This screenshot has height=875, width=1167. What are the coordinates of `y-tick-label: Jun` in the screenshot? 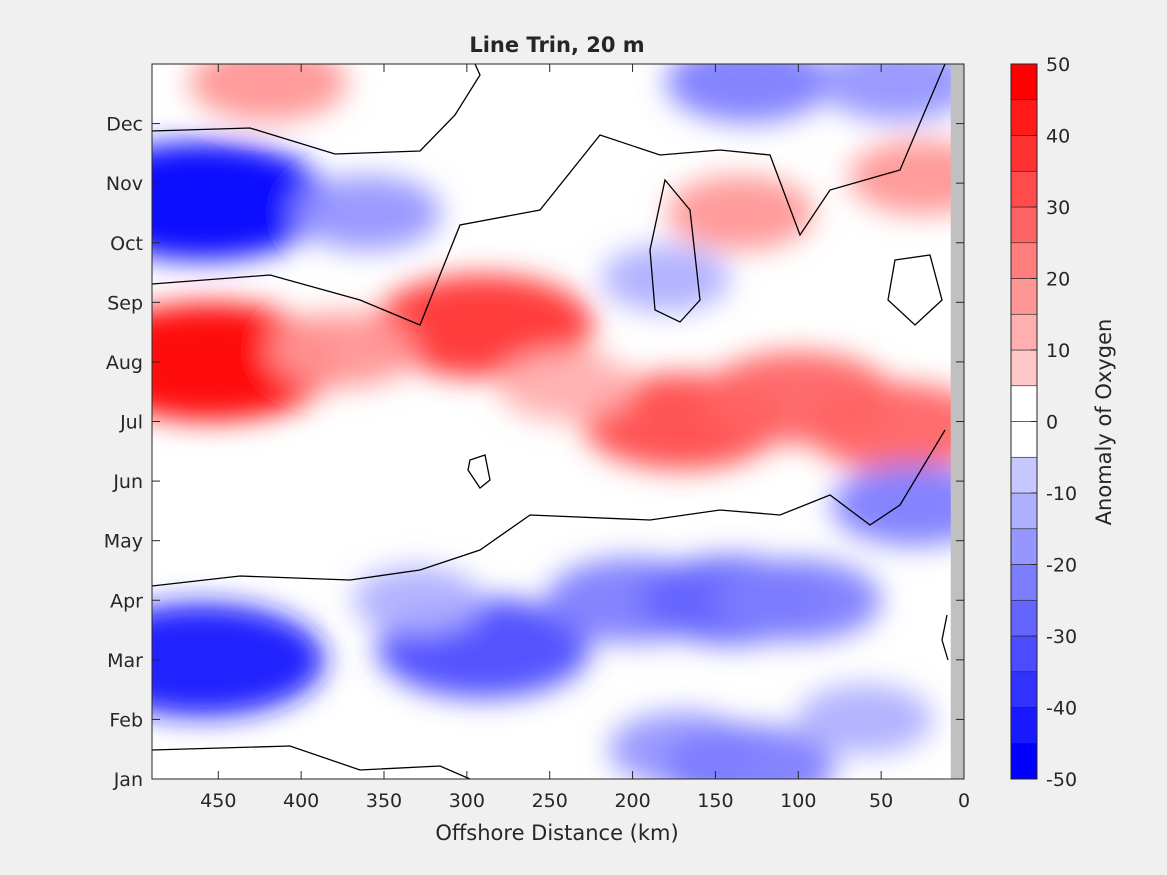 It's located at (127, 482).